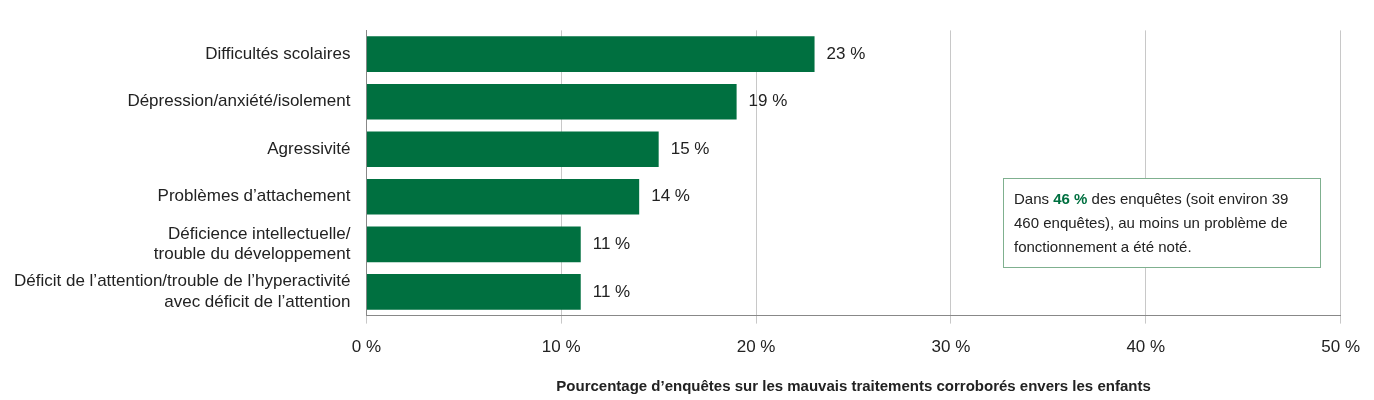 The image size is (1374, 400). Describe the element at coordinates (252, 243) in the screenshot. I see `y-tick-label: Déficience intellectuelle/ trouble du développement` at that location.